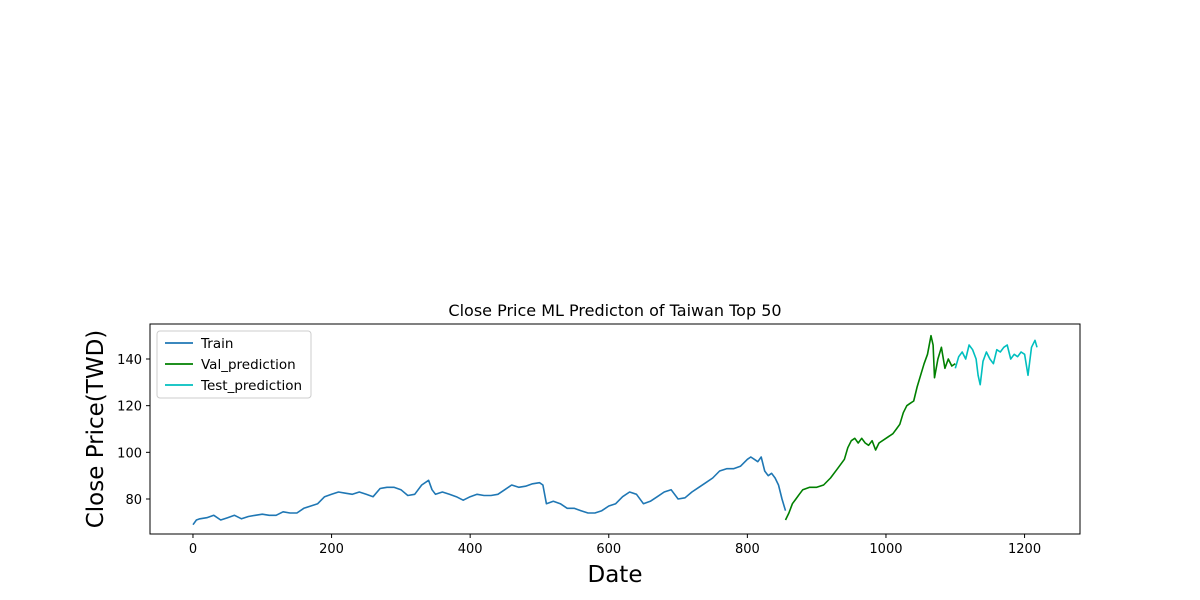  Describe the element at coordinates (615, 575) in the screenshot. I see `x-axis-label: Date` at that location.